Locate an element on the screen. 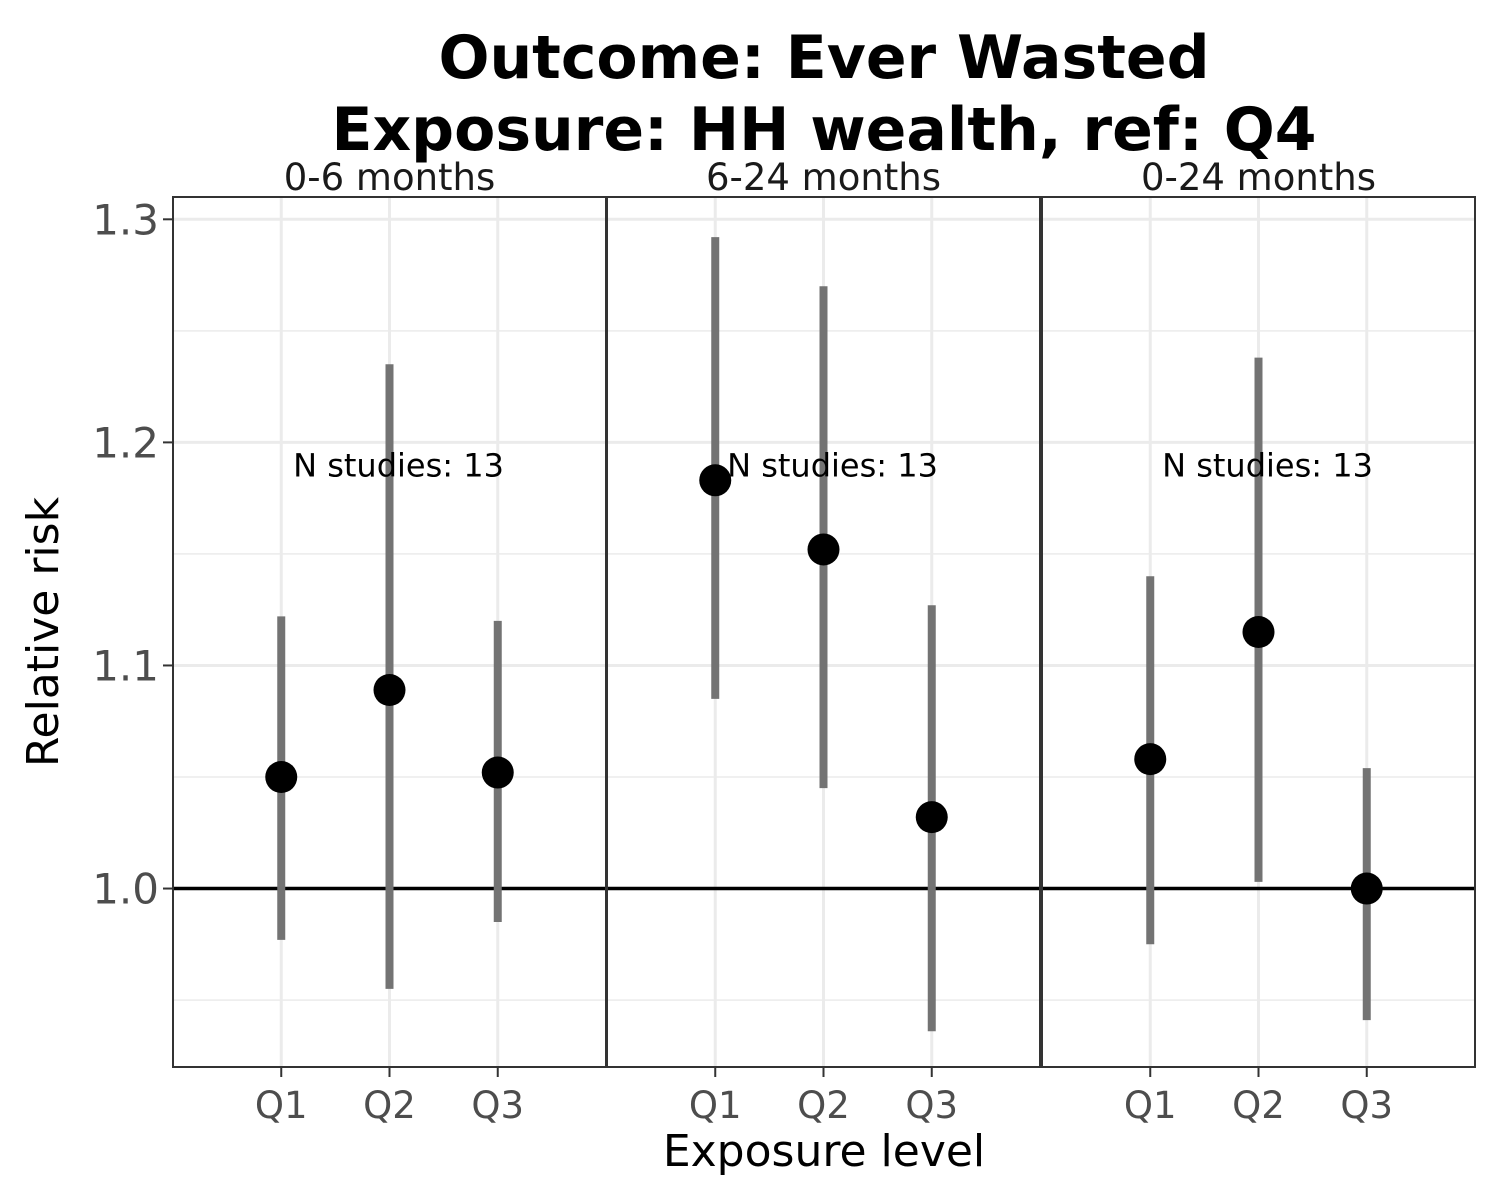 The image size is (1500, 1200). chart-title-line-2: Exposure: HH wealth, ref: Q4 is located at coordinates (823, 130).